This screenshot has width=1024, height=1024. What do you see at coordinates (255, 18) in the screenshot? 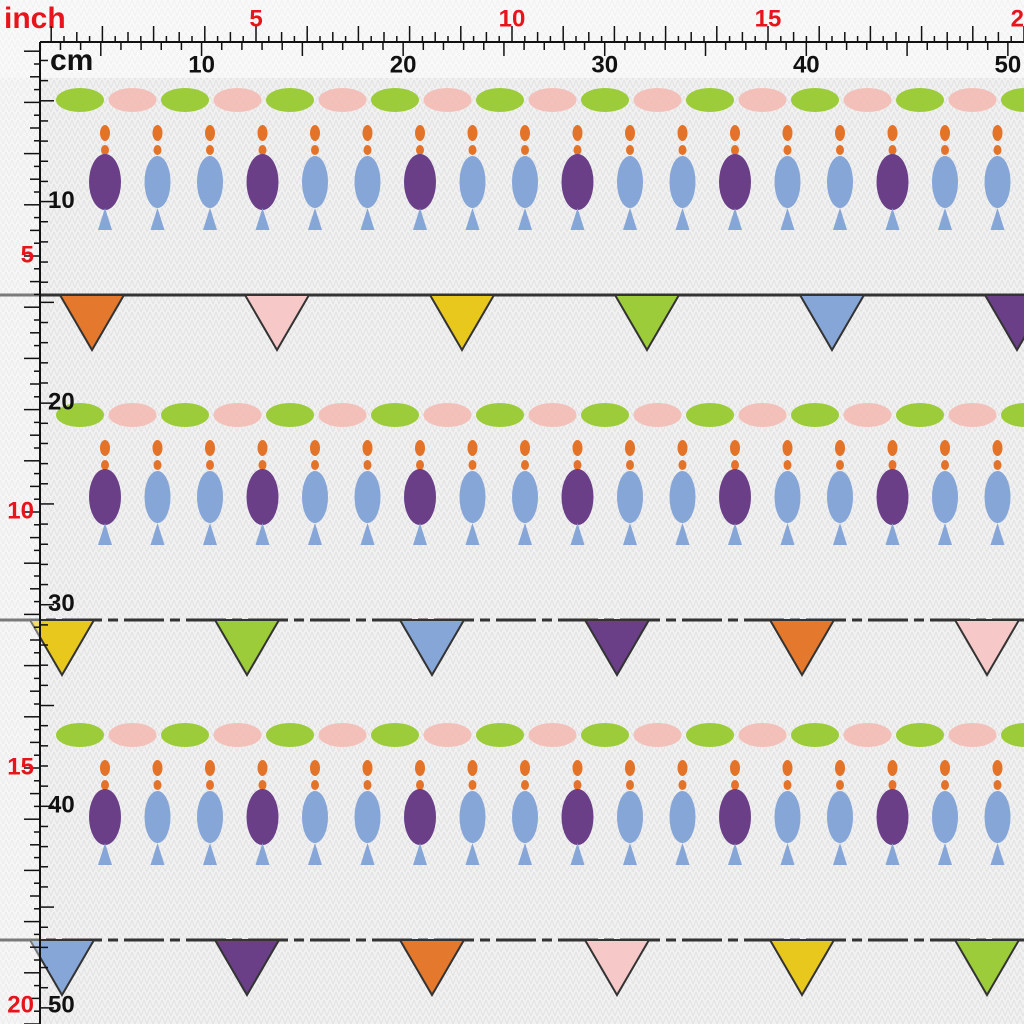
I see `inch-label: 5` at bounding box center [255, 18].